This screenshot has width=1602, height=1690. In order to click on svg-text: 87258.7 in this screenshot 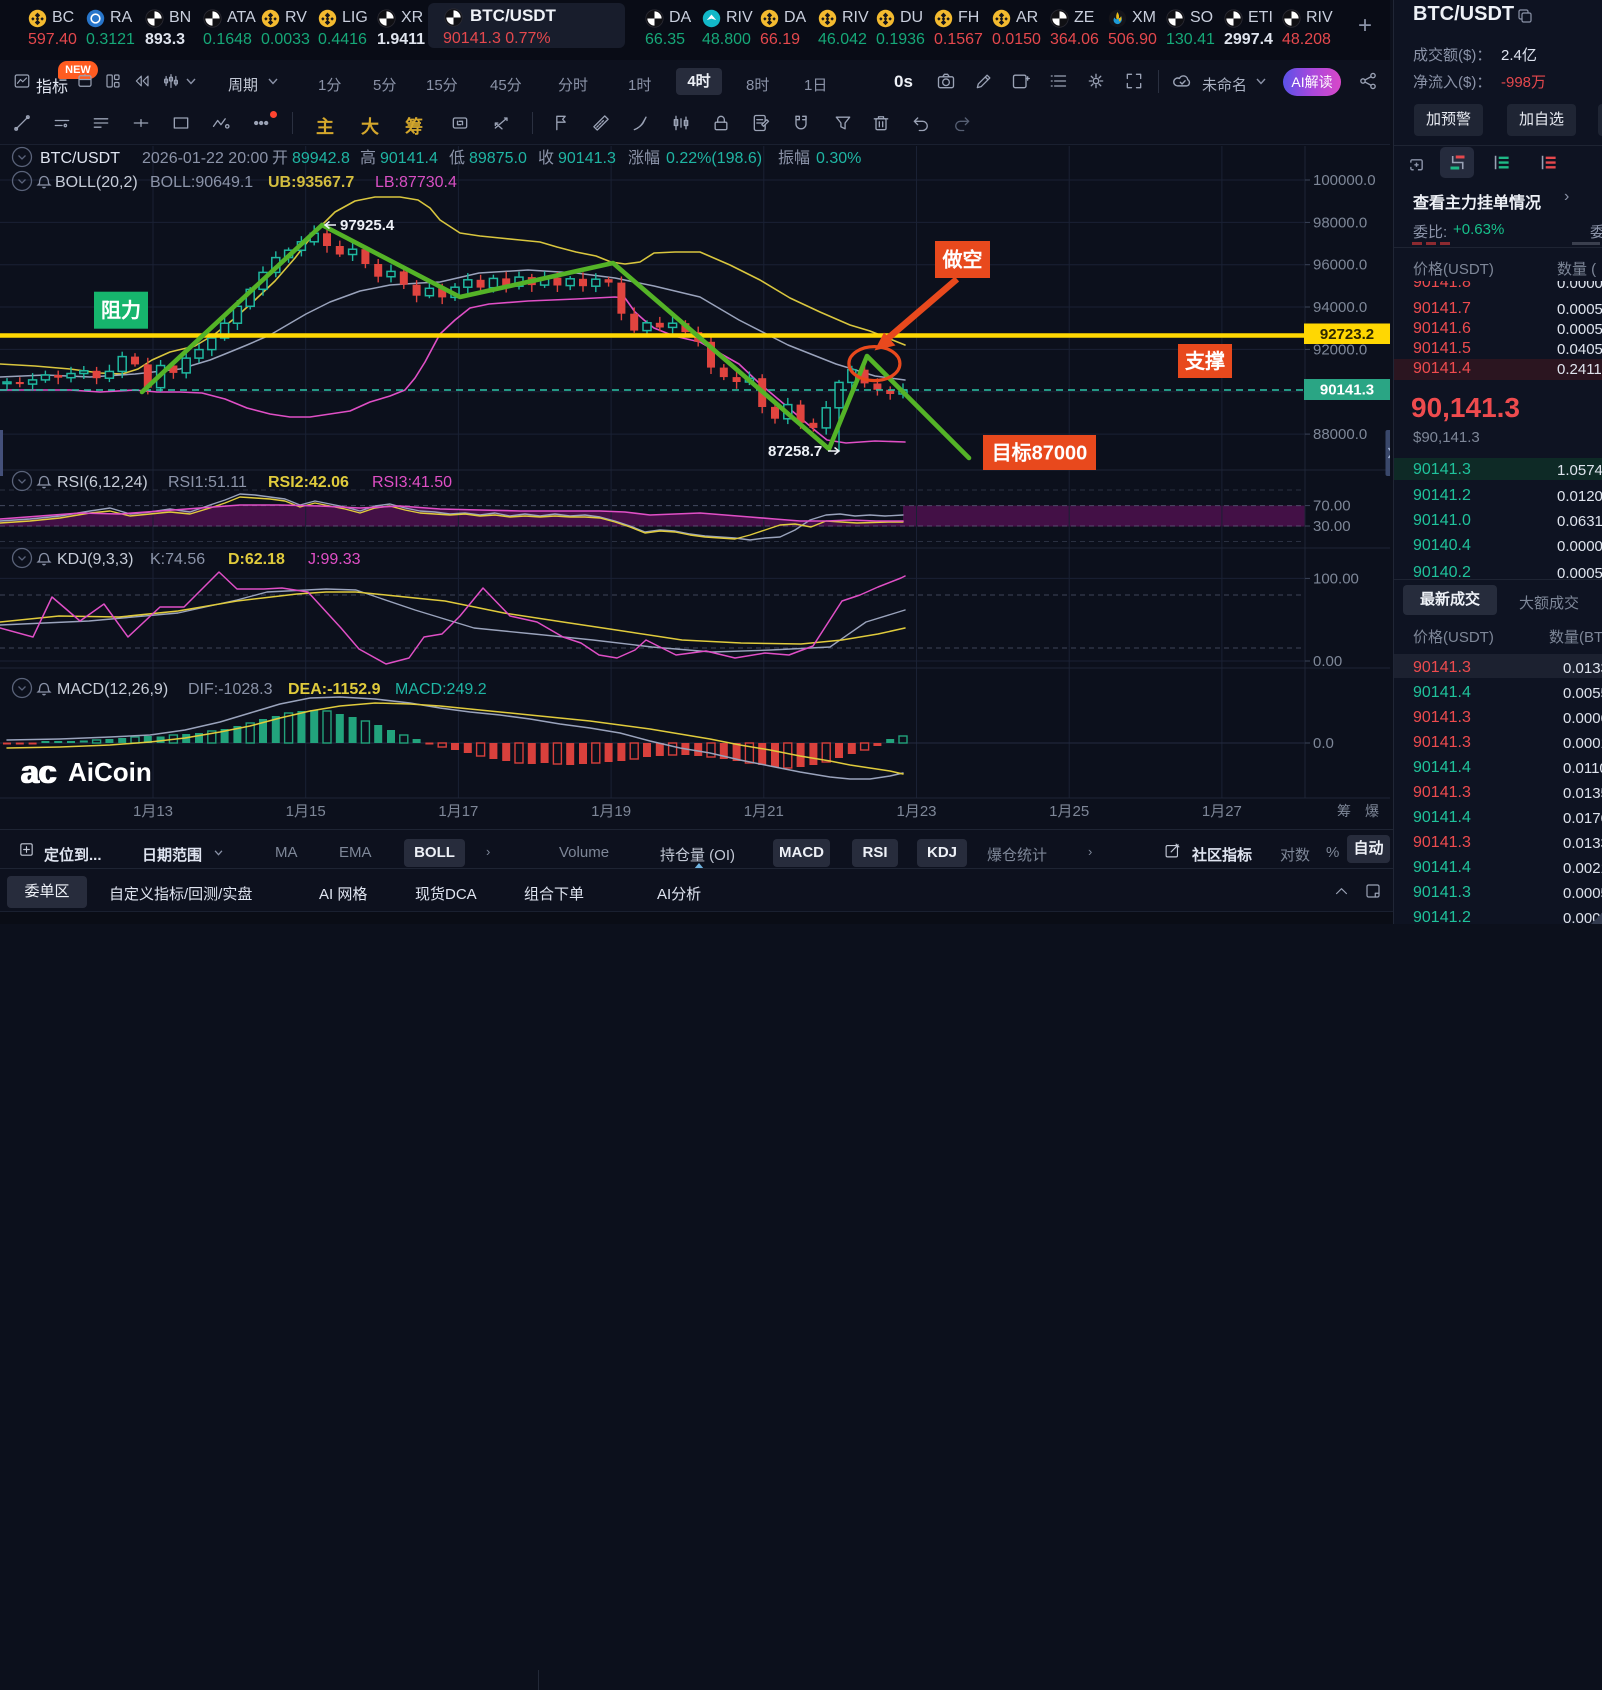, I will do `click(795, 451)`.